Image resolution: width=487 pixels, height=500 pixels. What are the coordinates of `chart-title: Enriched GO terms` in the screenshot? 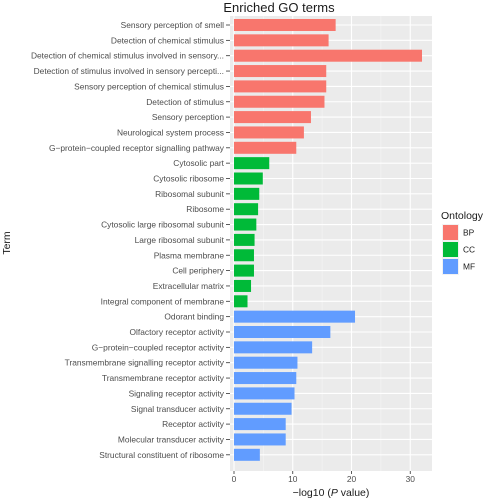 It's located at (279, 7).